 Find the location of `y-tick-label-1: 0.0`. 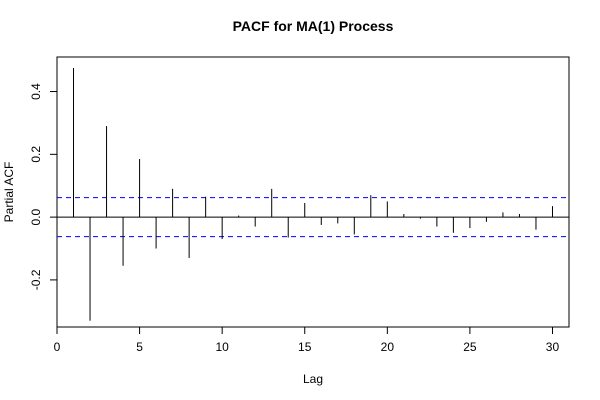

y-tick-label-1: 0.0 is located at coordinates (36, 216).